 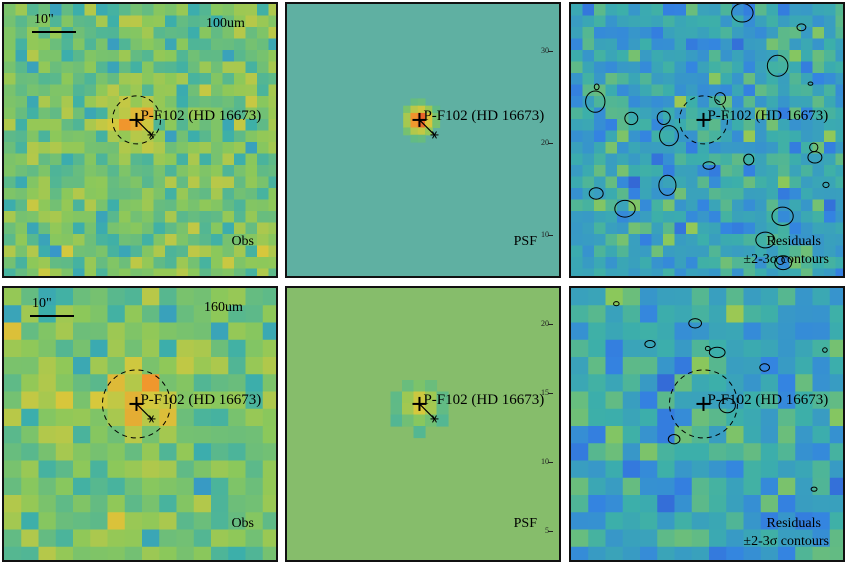 I want to click on axis-ticks: 30 20 10, so click(x=546, y=140).